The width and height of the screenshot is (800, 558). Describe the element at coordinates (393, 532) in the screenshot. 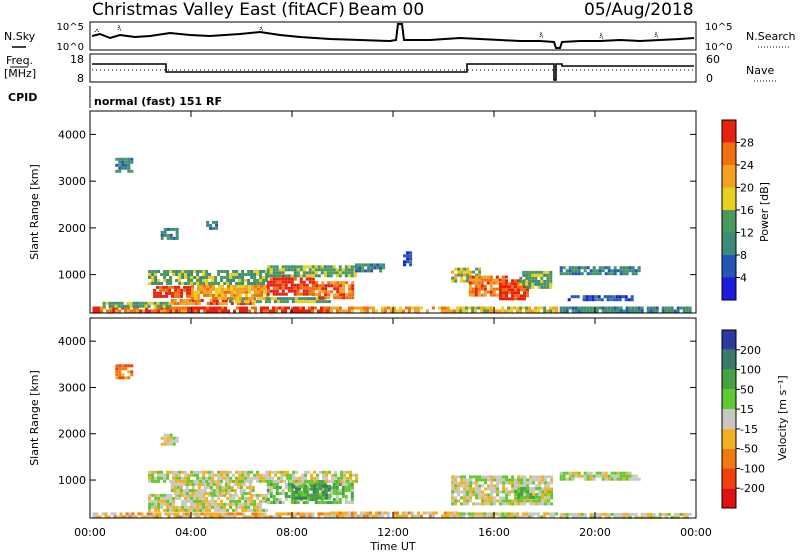

I see `x-tick-label: 12:00` at that location.